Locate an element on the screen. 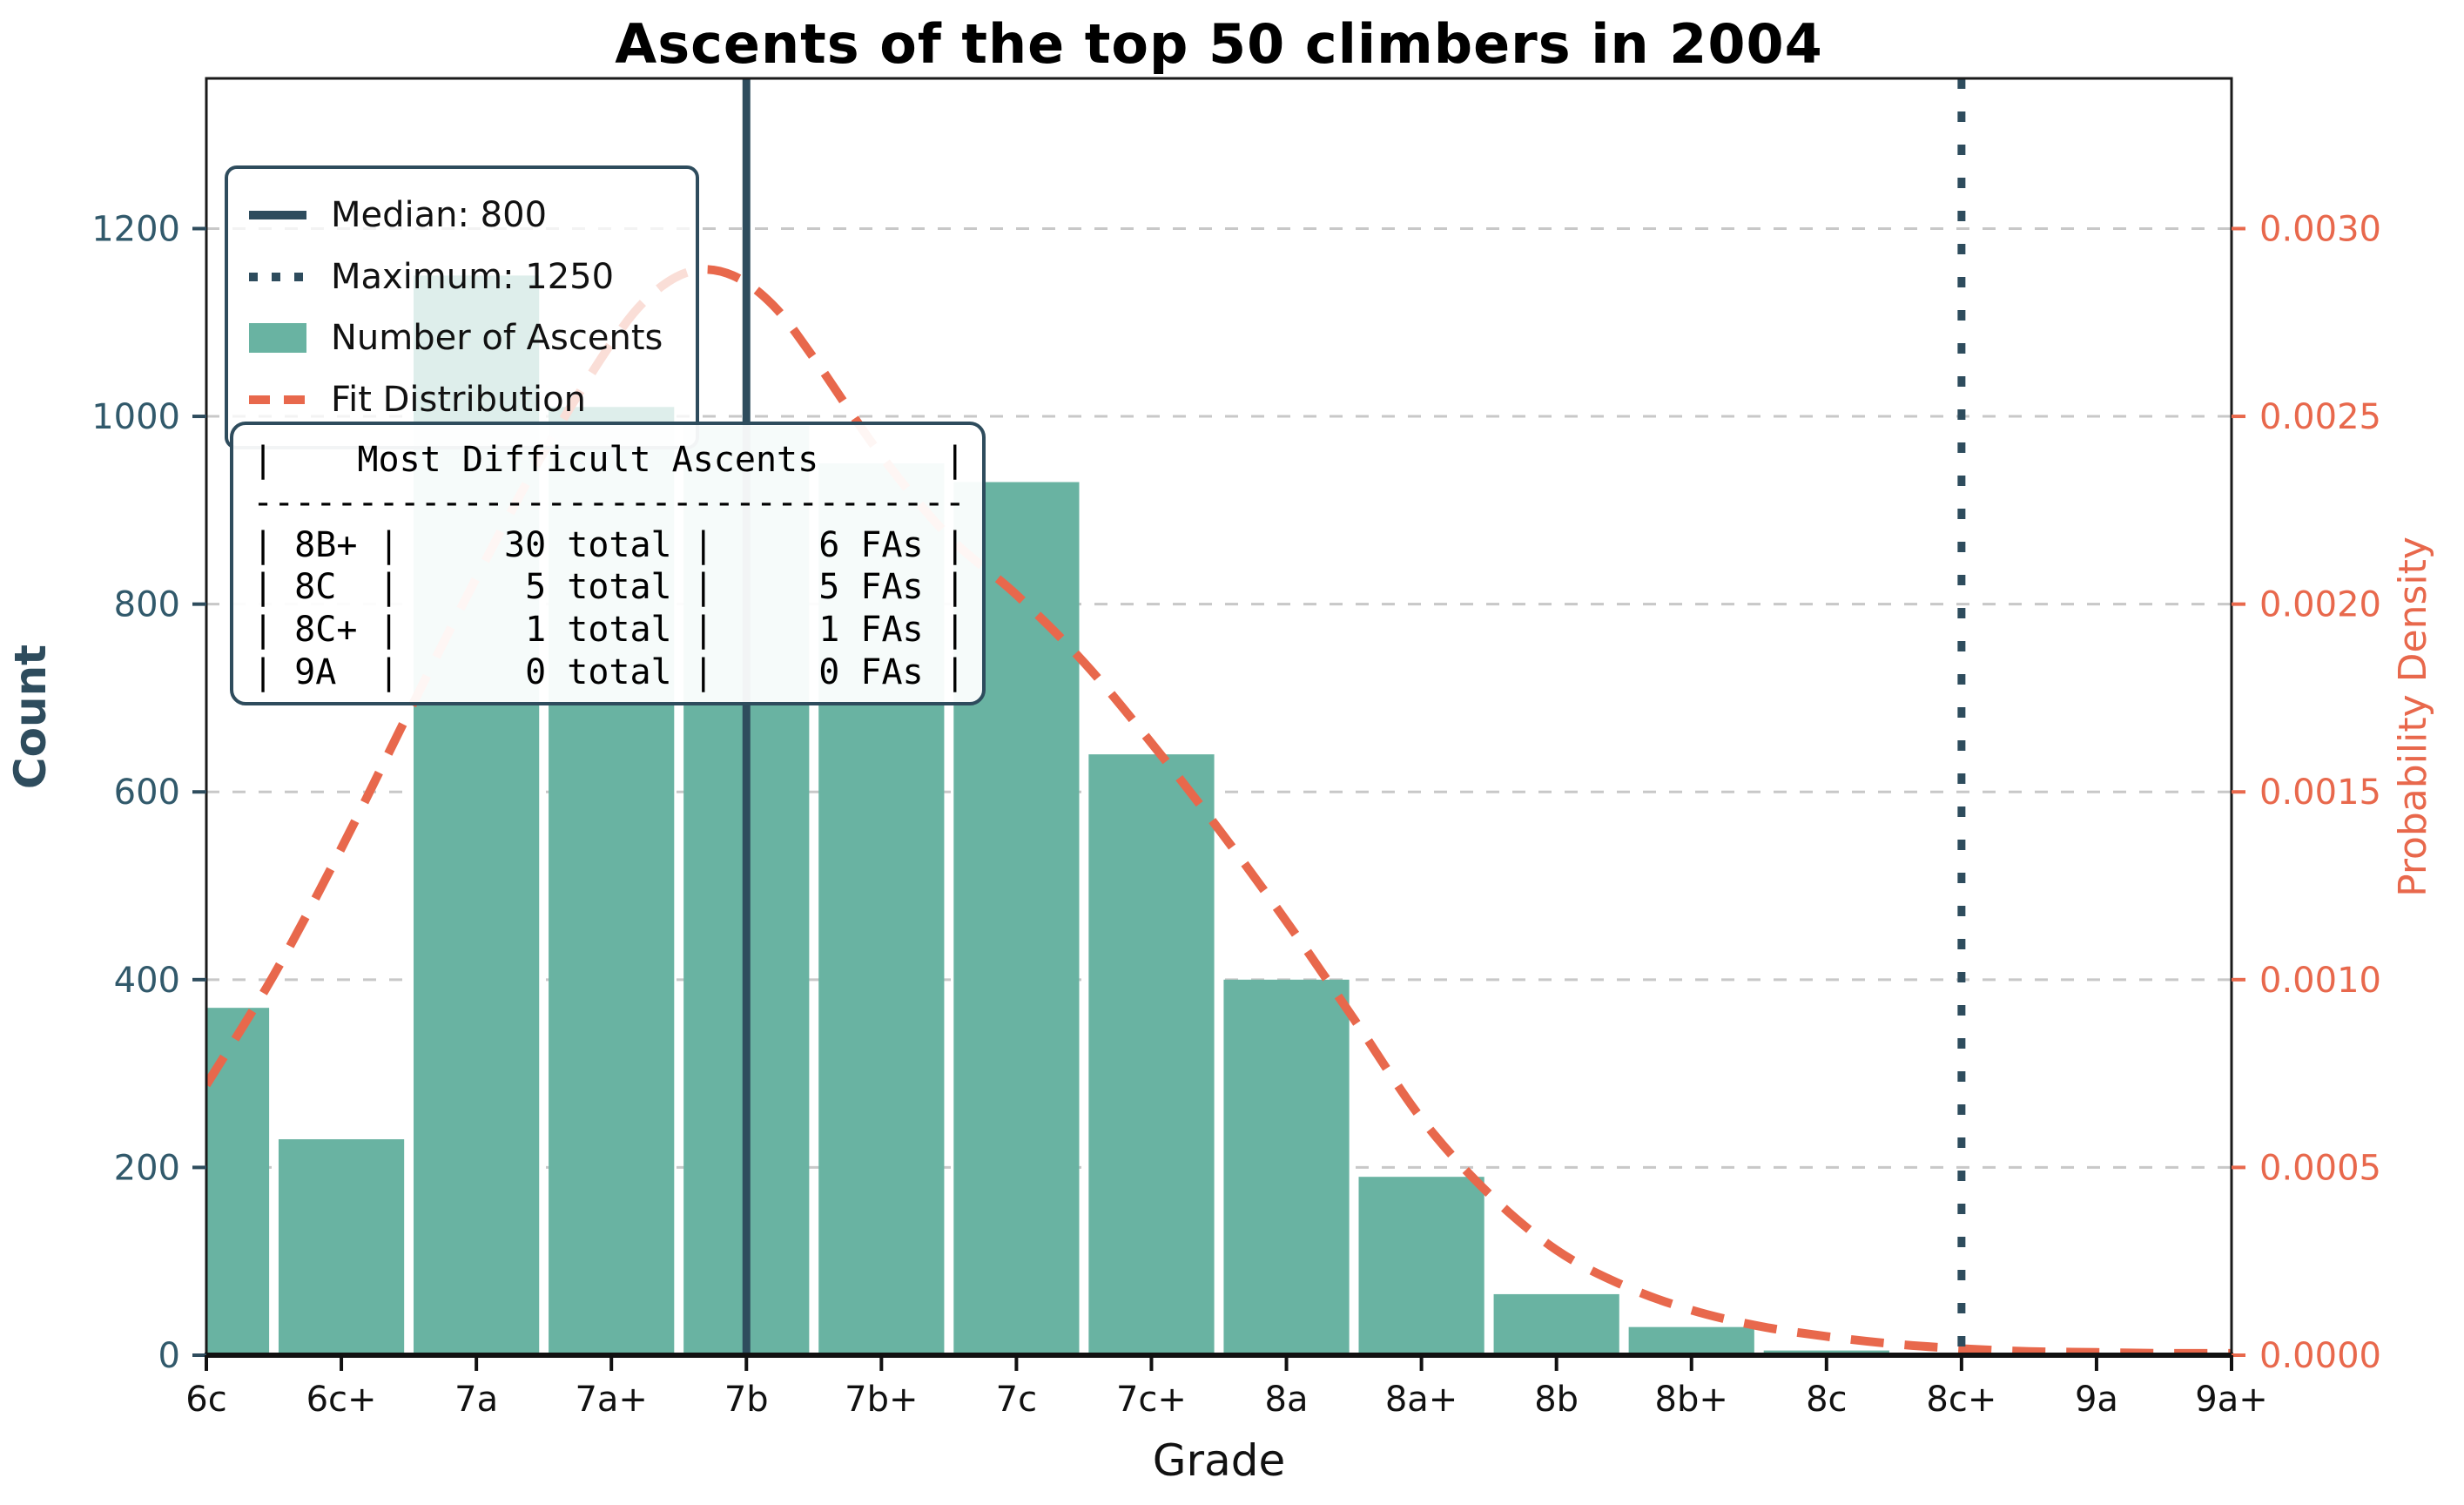  x-tick-label-6c+: 6c+ is located at coordinates (341, 1400).